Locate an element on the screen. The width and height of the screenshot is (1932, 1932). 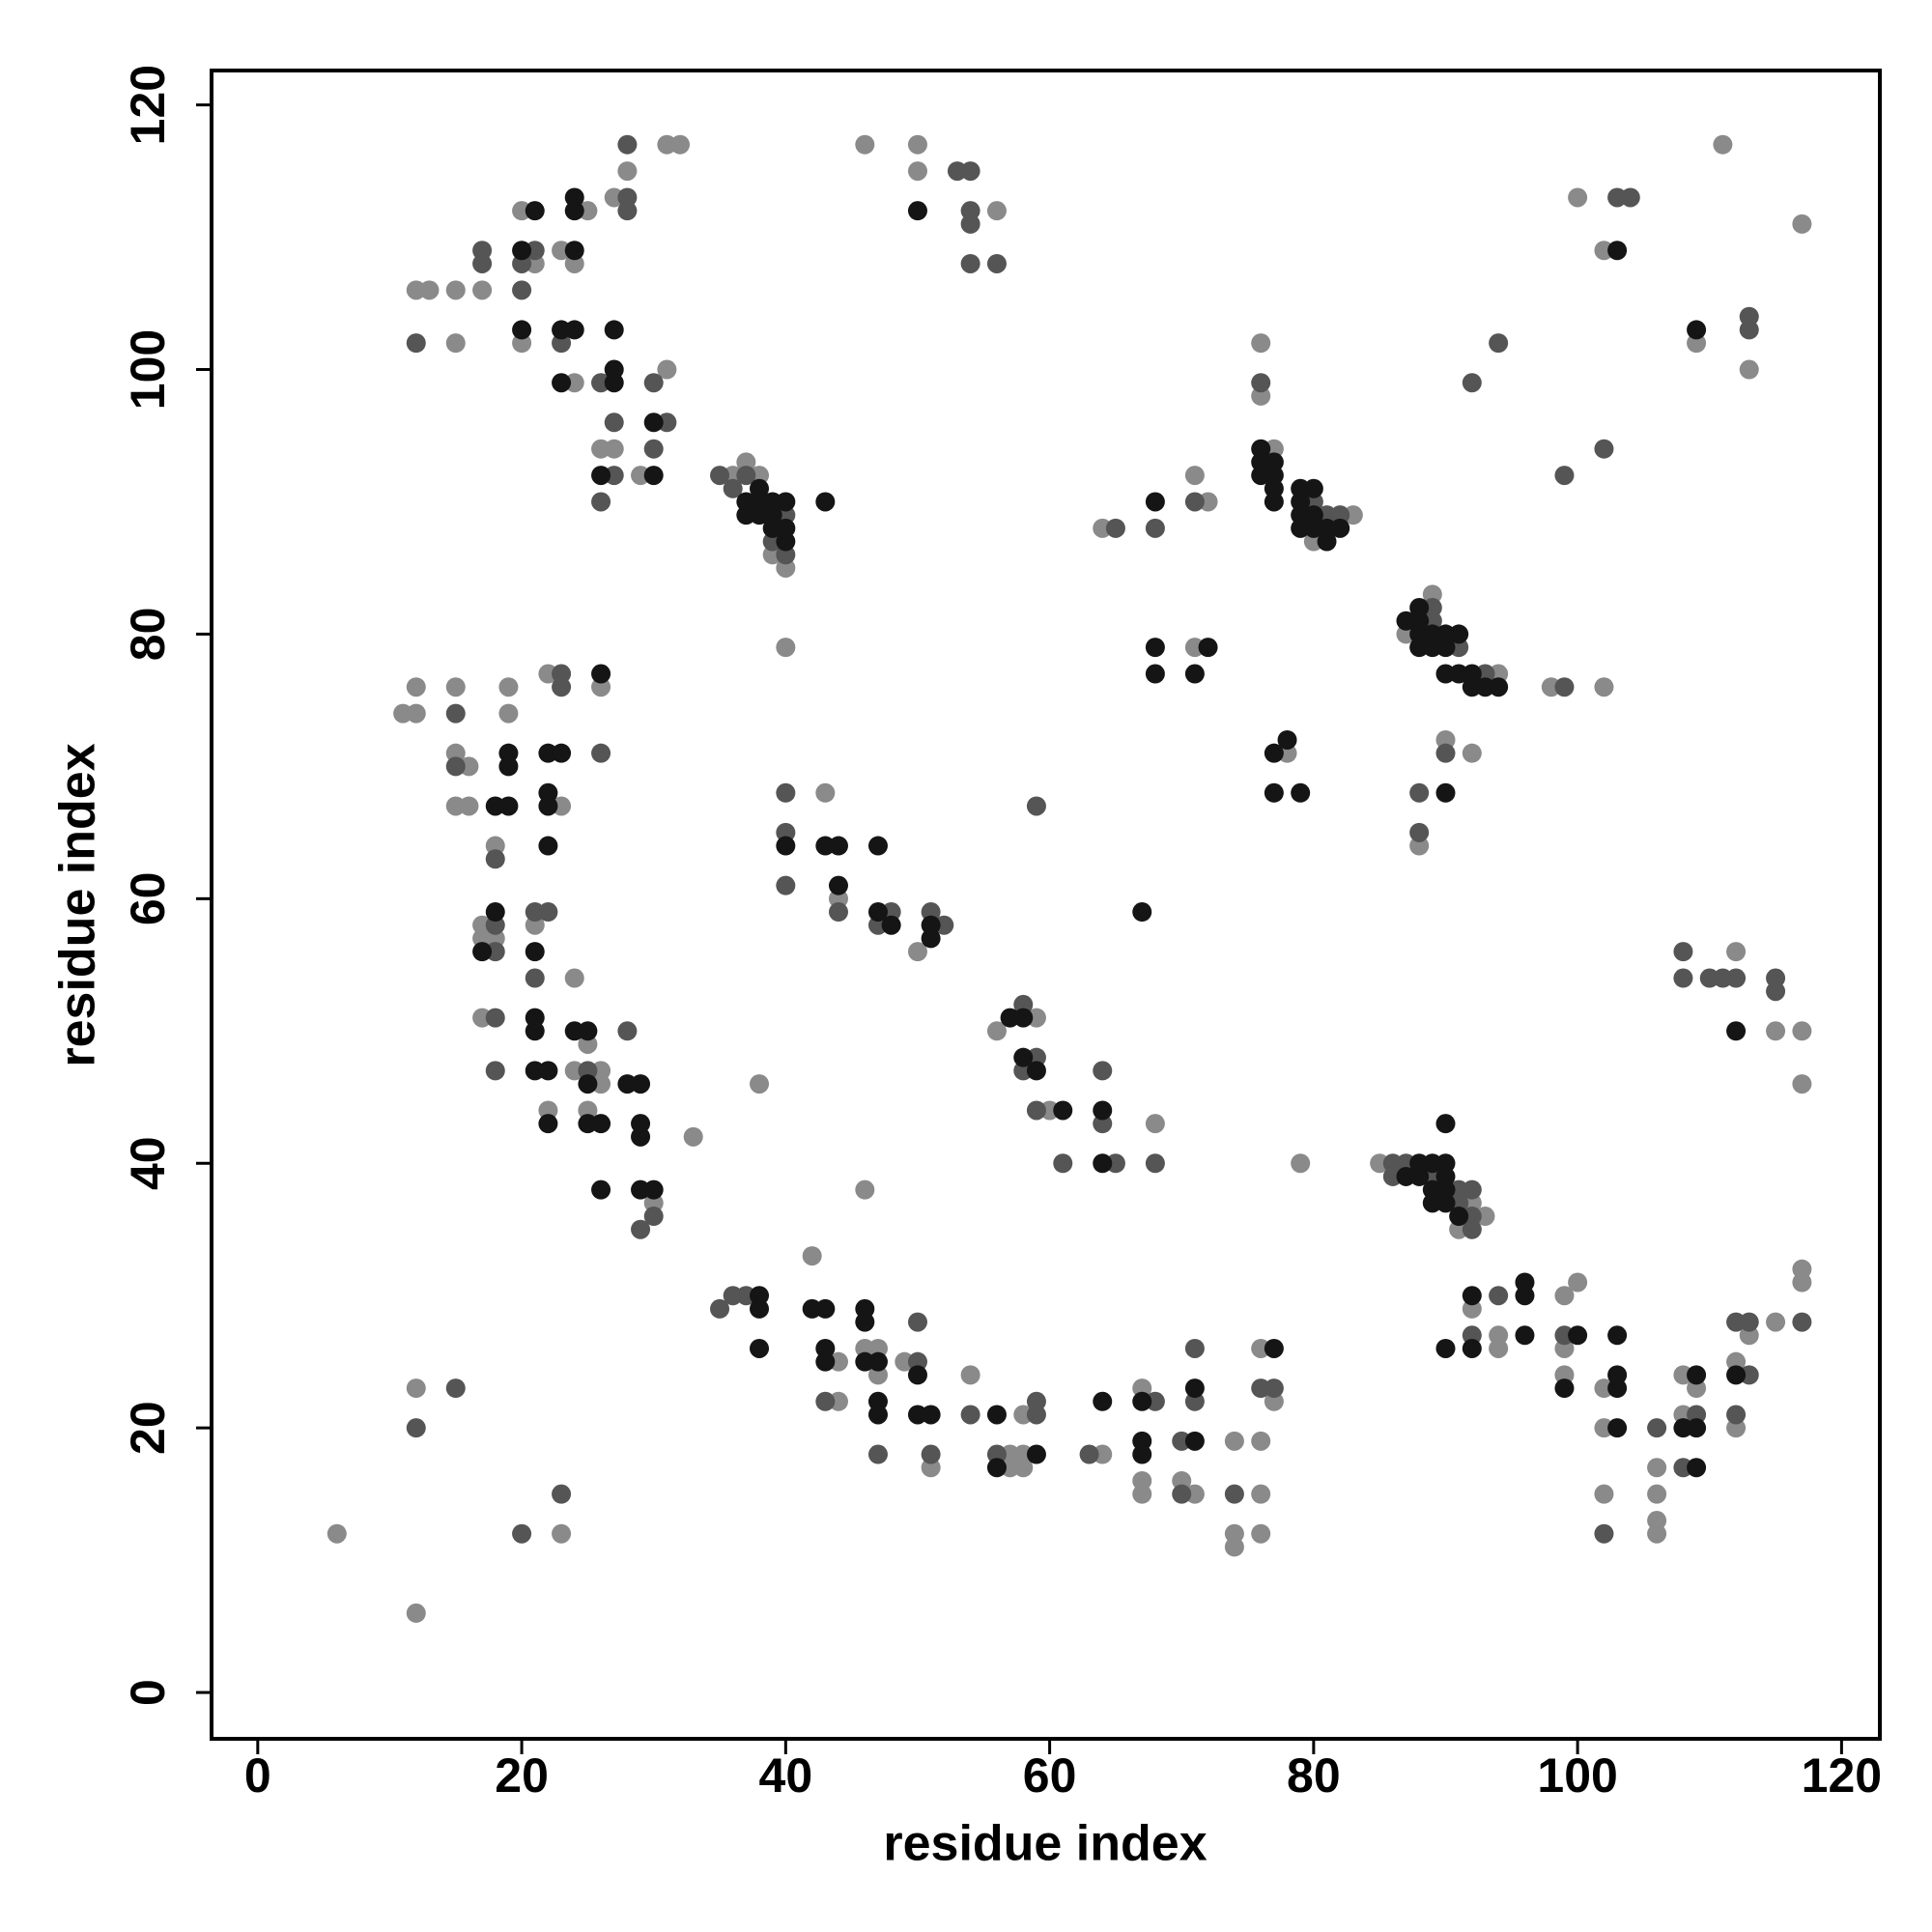
y-axis-title: residue index is located at coordinates (78, 904).